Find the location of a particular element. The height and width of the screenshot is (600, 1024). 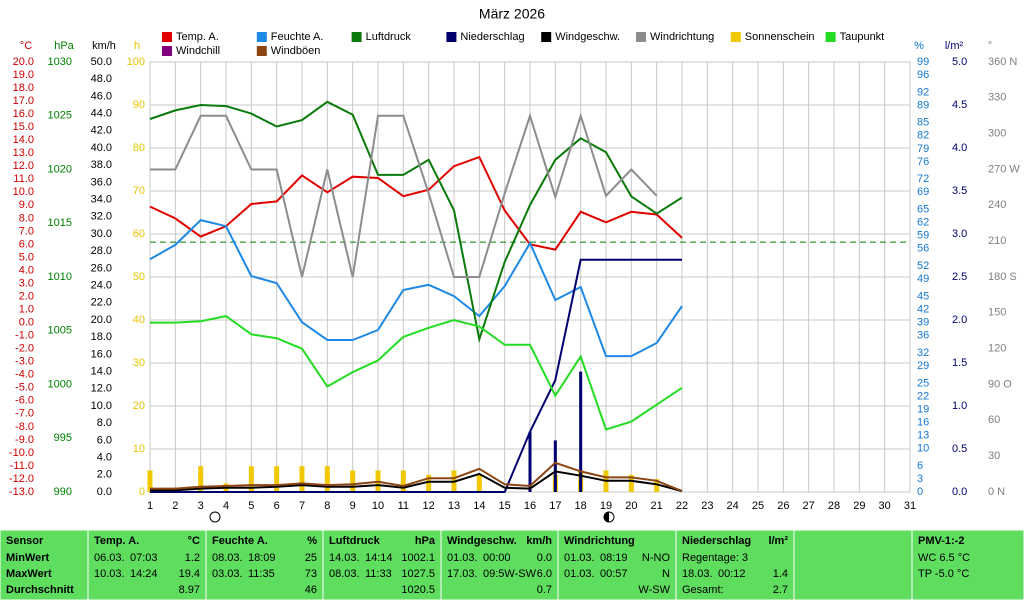

stats-value: 14:24 is located at coordinates (144, 574).